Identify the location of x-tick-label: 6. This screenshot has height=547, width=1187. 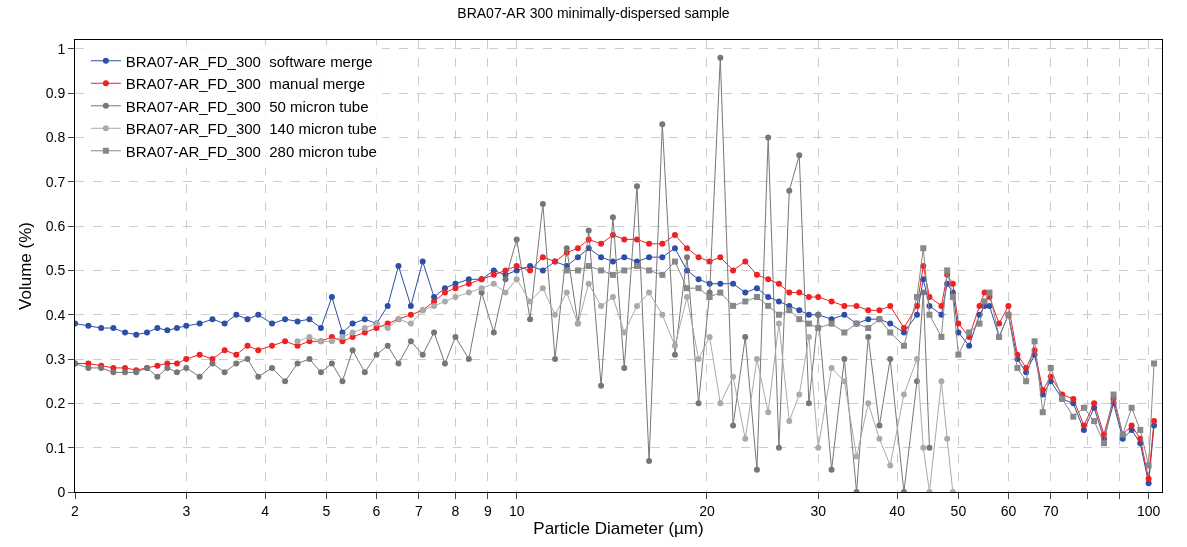
(376, 510).